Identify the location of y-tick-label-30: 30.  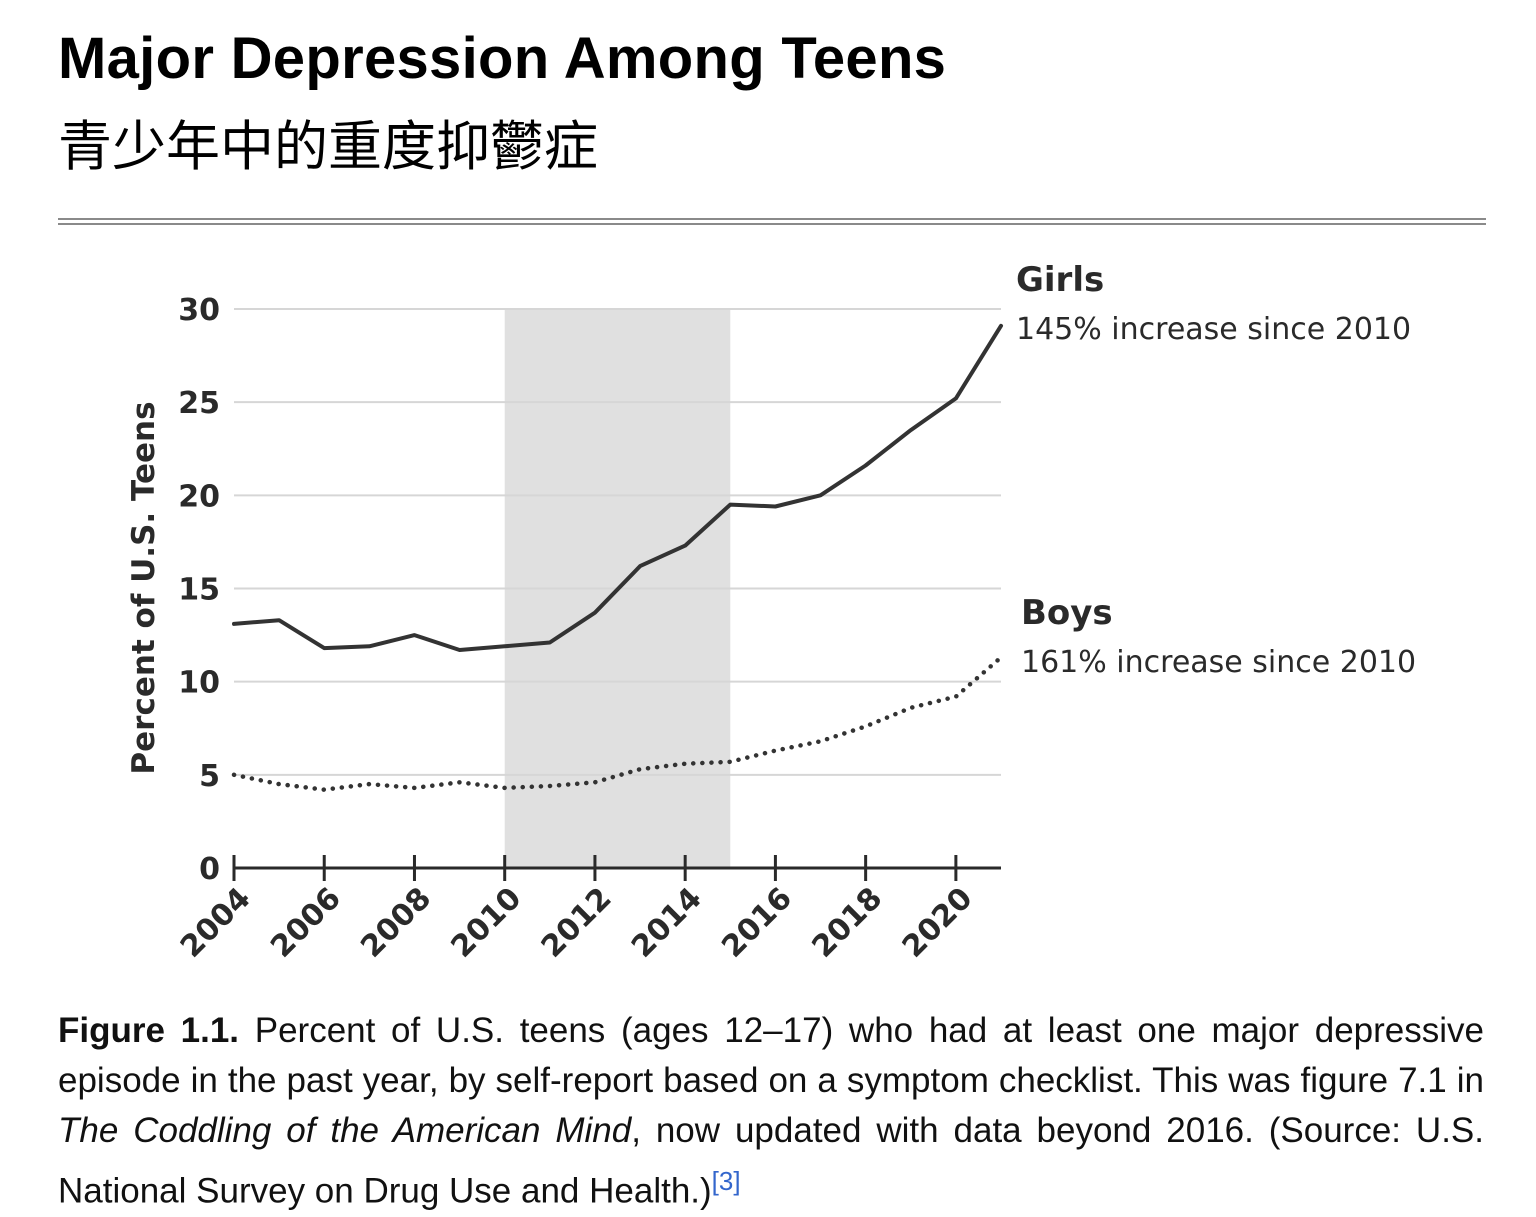
(199, 310).